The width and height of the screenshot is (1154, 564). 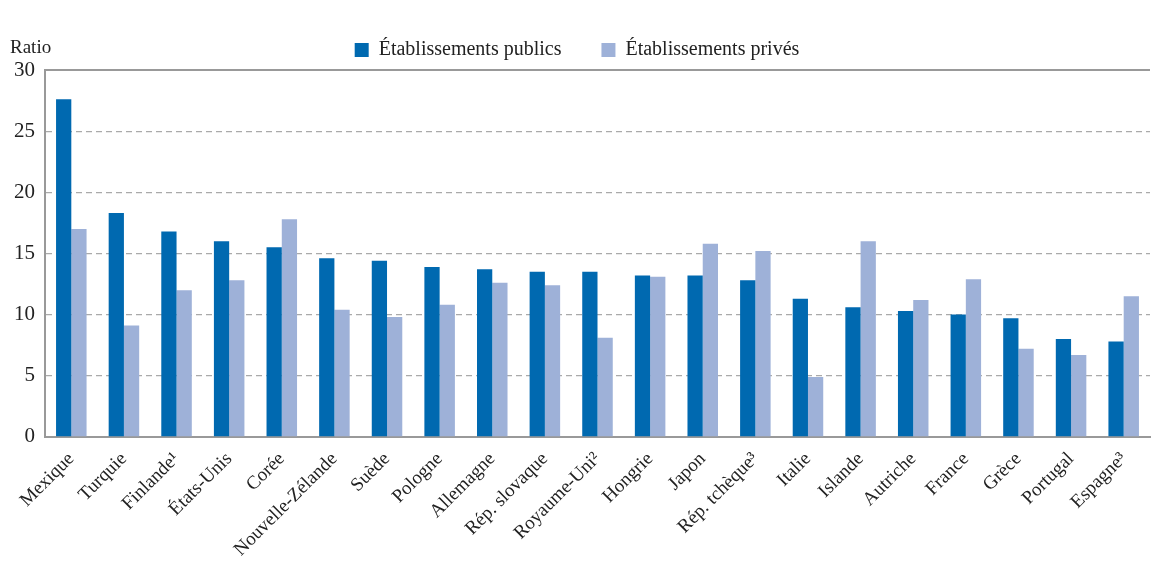 I want to click on y-tick-label: 15, so click(x=24, y=251).